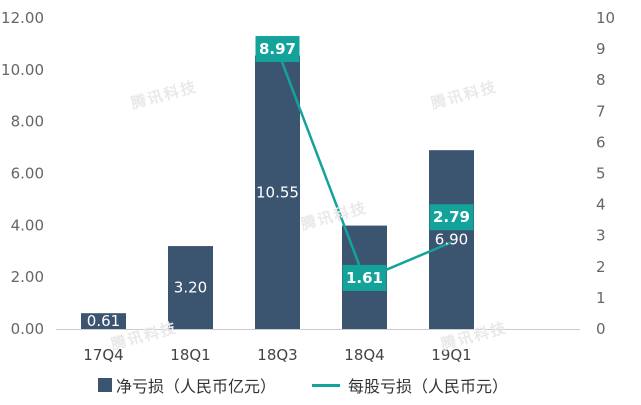  Describe the element at coordinates (451, 355) in the screenshot. I see `category-label: 19Q1` at that location.